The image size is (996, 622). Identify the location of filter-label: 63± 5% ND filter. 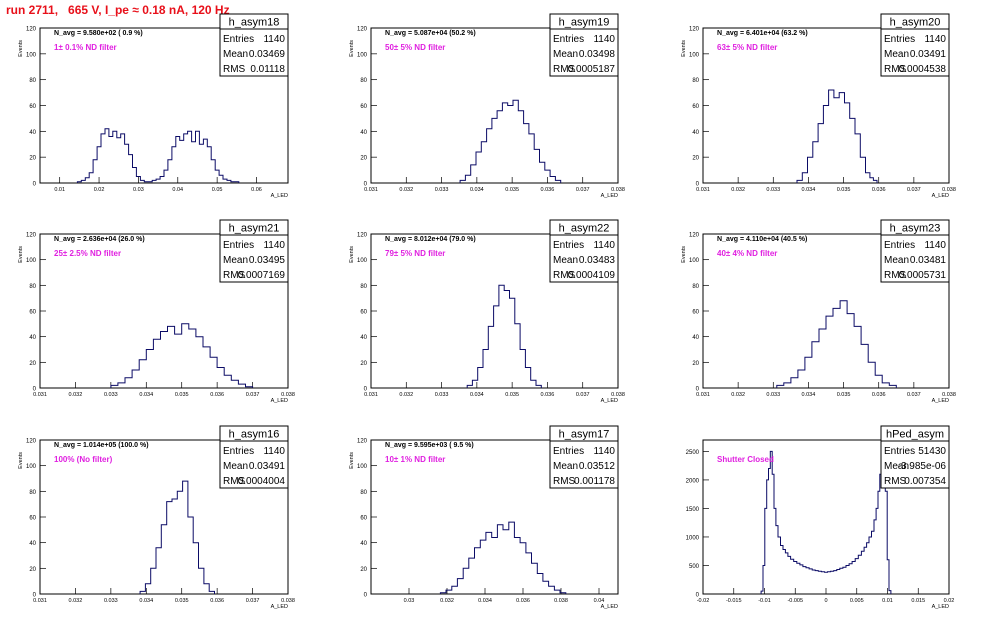
(747, 47).